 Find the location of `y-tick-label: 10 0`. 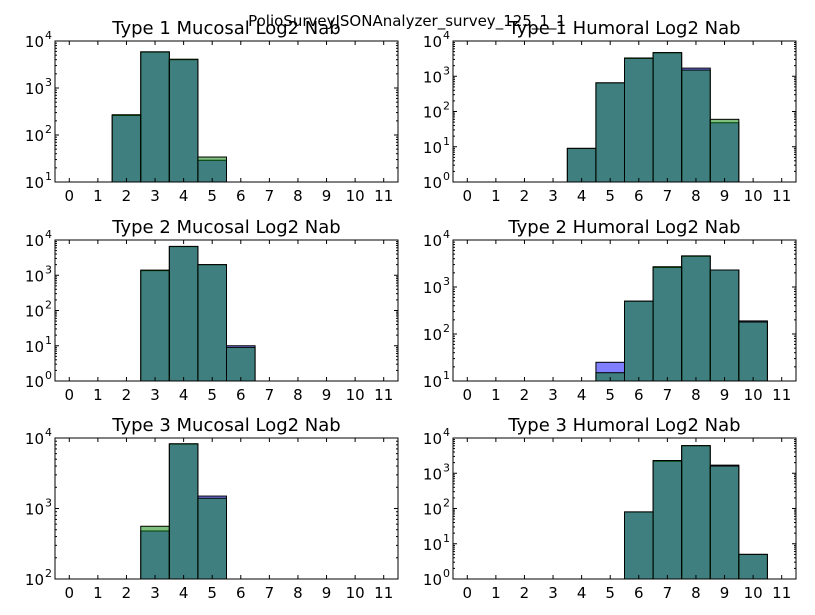

y-tick-label: 10 0 is located at coordinates (38, 380).